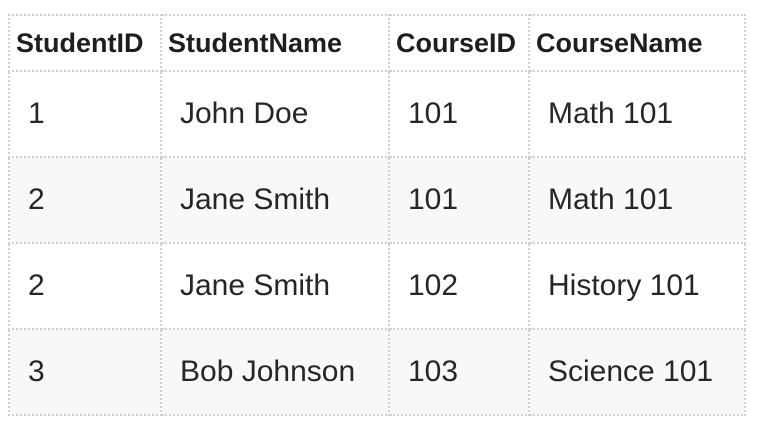 The height and width of the screenshot is (432, 760). What do you see at coordinates (459, 372) in the screenshot?
I see `cell-course-id: 103` at bounding box center [459, 372].